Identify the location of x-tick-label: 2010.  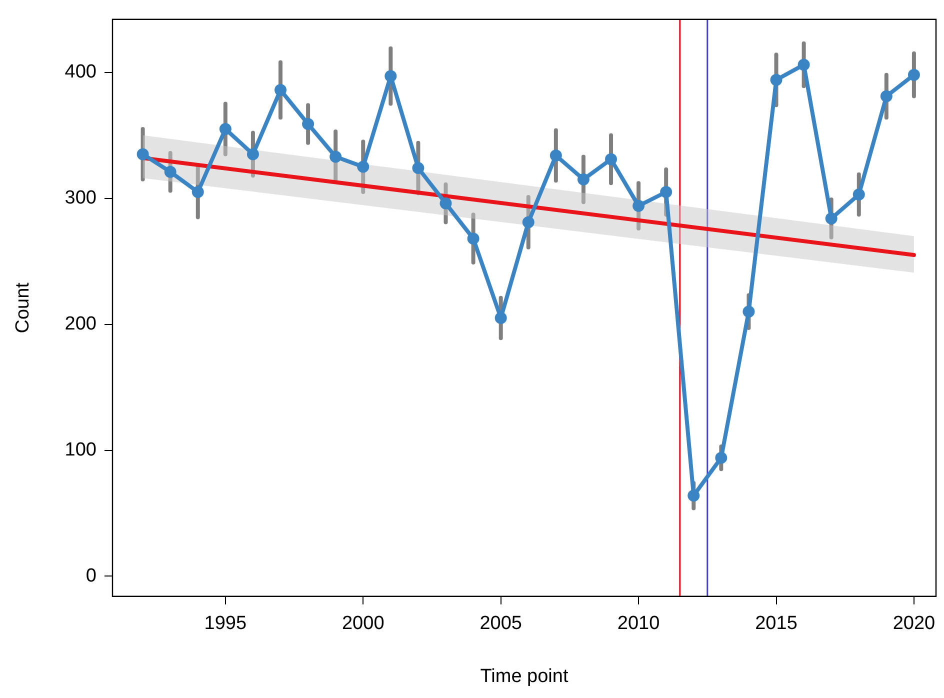
(638, 623).